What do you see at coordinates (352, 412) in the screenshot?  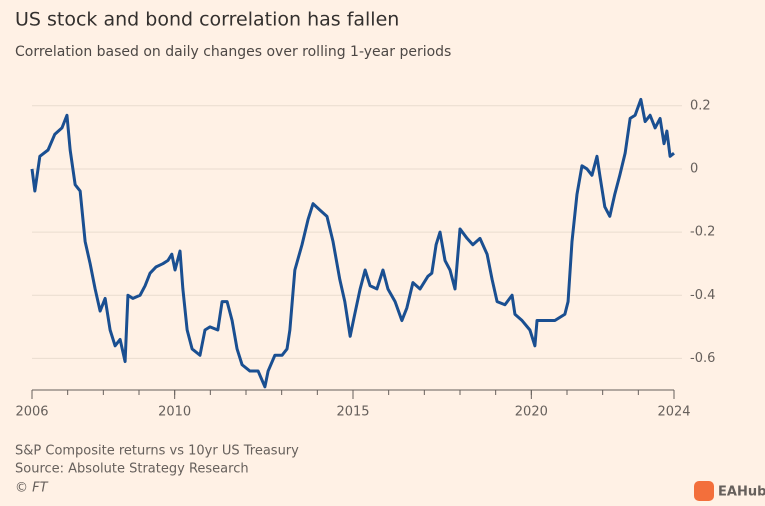 I see `x-tick-label: 2015` at bounding box center [352, 412].